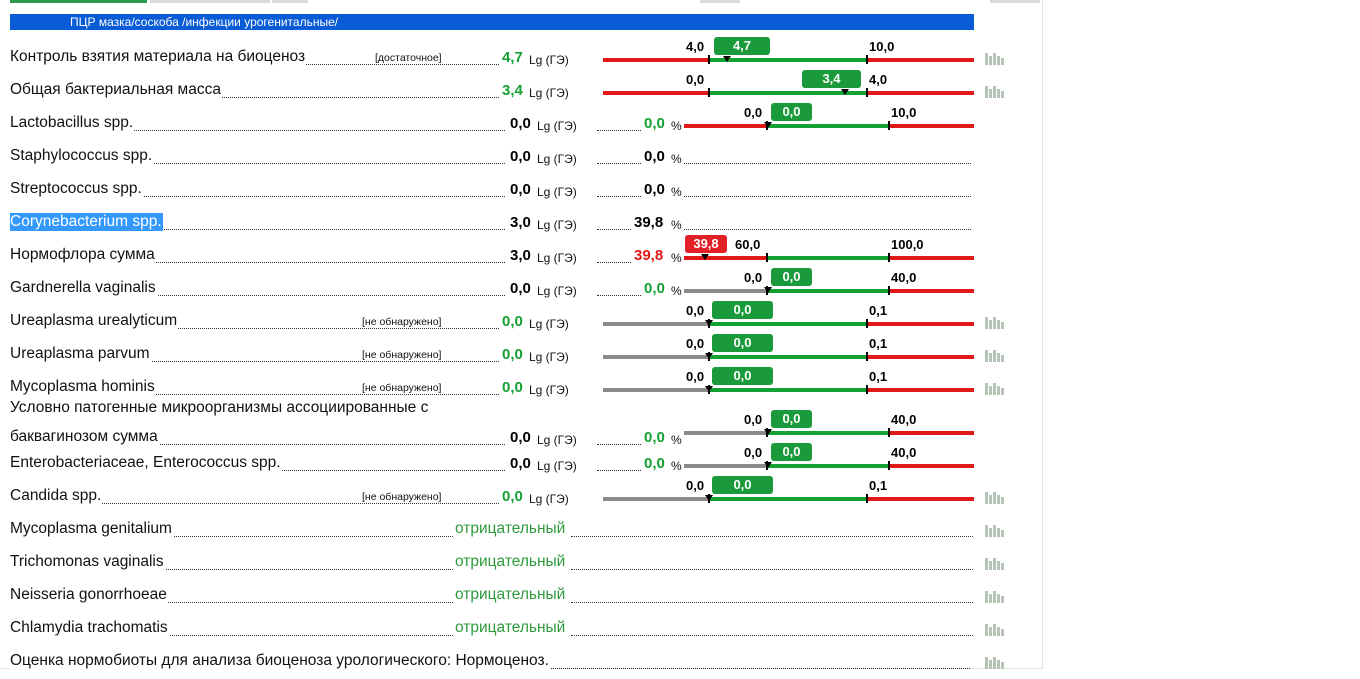  I want to click on test-name: Enterobacteriaceae, Enterococcus spp., so click(146, 463).